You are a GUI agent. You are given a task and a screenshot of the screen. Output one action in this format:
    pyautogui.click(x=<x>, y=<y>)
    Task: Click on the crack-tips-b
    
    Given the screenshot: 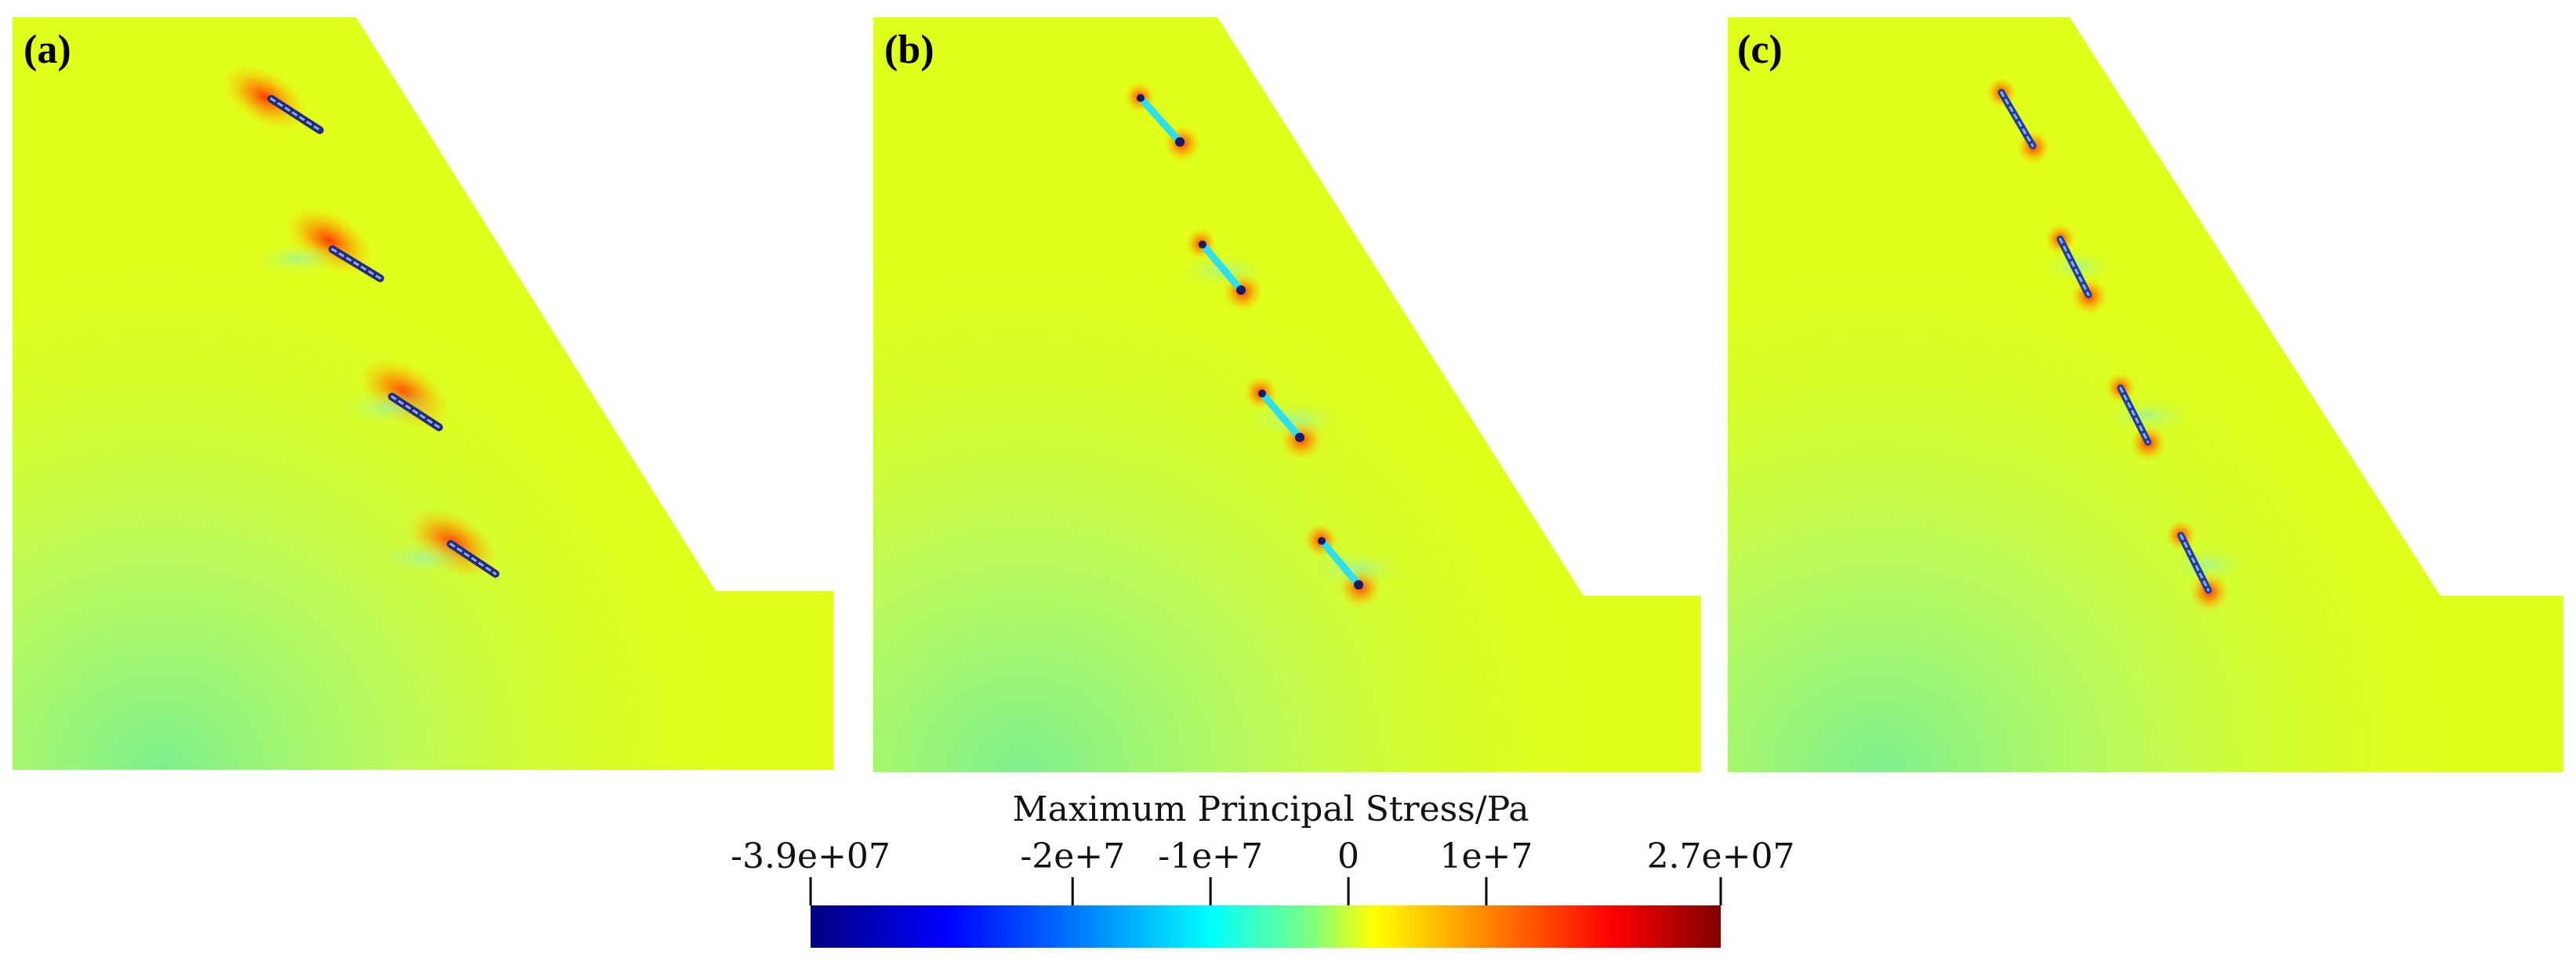 What is the action you would take?
    pyautogui.click(x=1250, y=342)
    